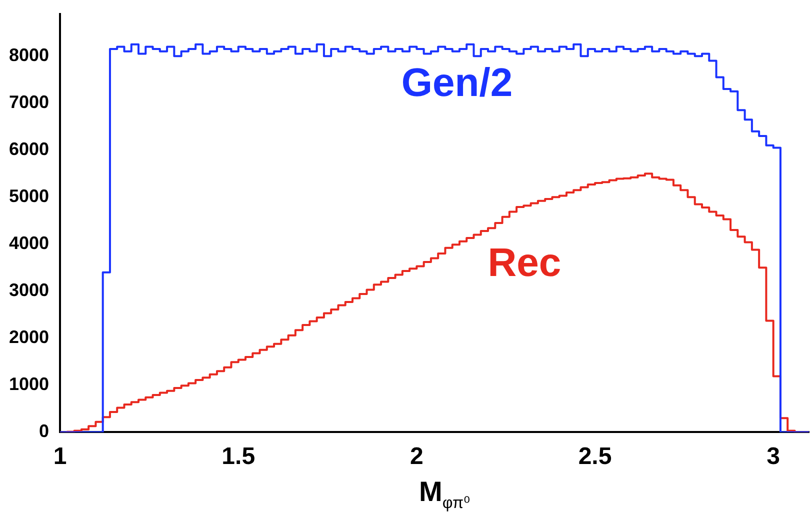 This screenshot has height=515, width=811. What do you see at coordinates (29, 149) in the screenshot?
I see `y-tick-label: 6000` at bounding box center [29, 149].